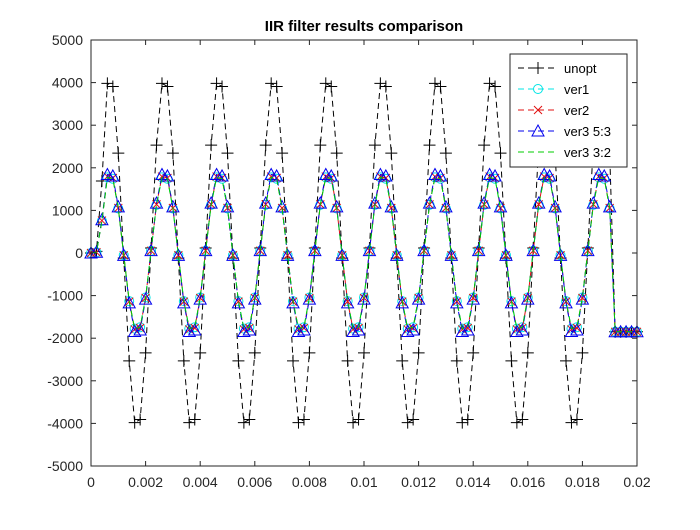  I want to click on chart-title: IIR filter results comparison, so click(364, 26).